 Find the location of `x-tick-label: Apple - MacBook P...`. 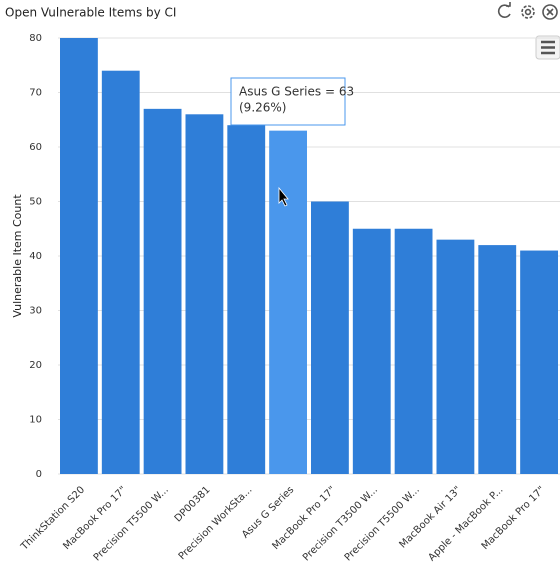

x-tick-label: Apple - MacBook P... is located at coordinates (465, 523).